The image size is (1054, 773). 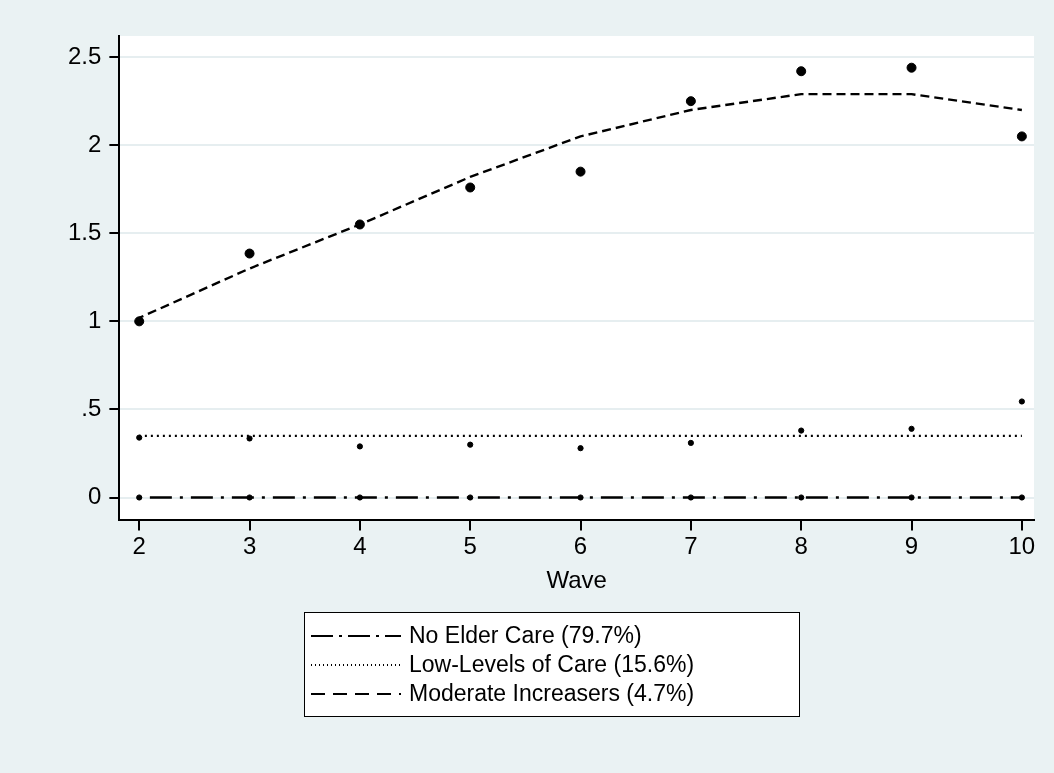 What do you see at coordinates (552, 693) in the screenshot?
I see `legend-label: Moderate Increasers (4.7%)` at bounding box center [552, 693].